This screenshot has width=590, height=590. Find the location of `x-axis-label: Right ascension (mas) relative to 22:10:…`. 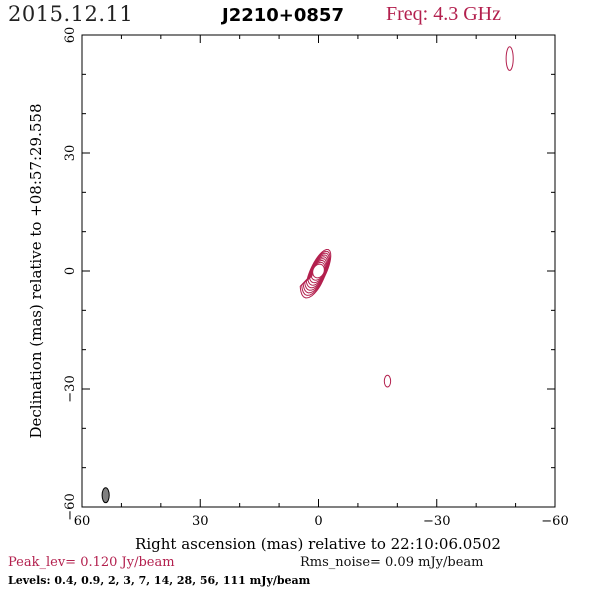

x-axis-label: Right ascension (mas) relative to 22:10:… is located at coordinates (318, 544).